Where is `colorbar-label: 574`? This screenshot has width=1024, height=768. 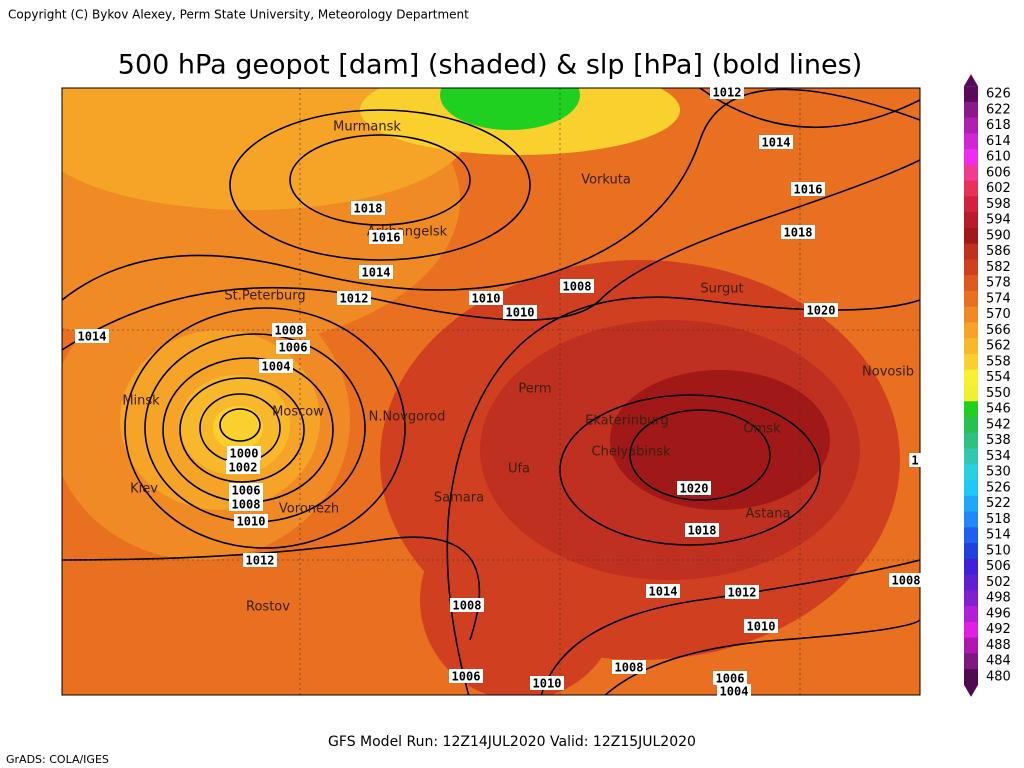 colorbar-label: 574 is located at coordinates (998, 298).